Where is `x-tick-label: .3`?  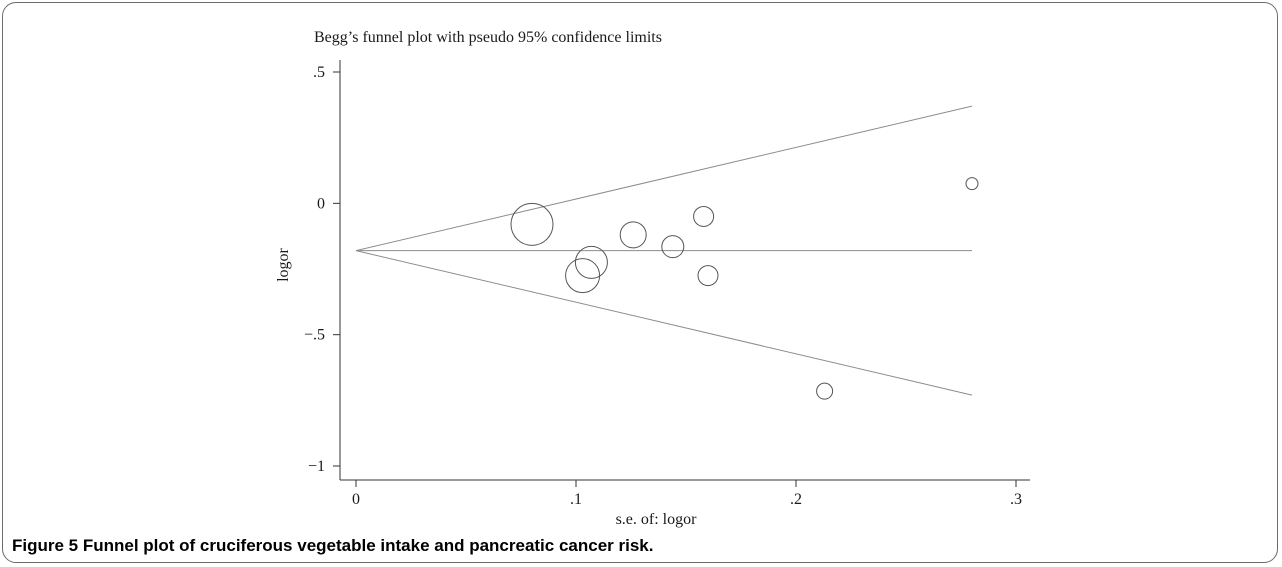 x-tick-label: .3 is located at coordinates (1016, 499).